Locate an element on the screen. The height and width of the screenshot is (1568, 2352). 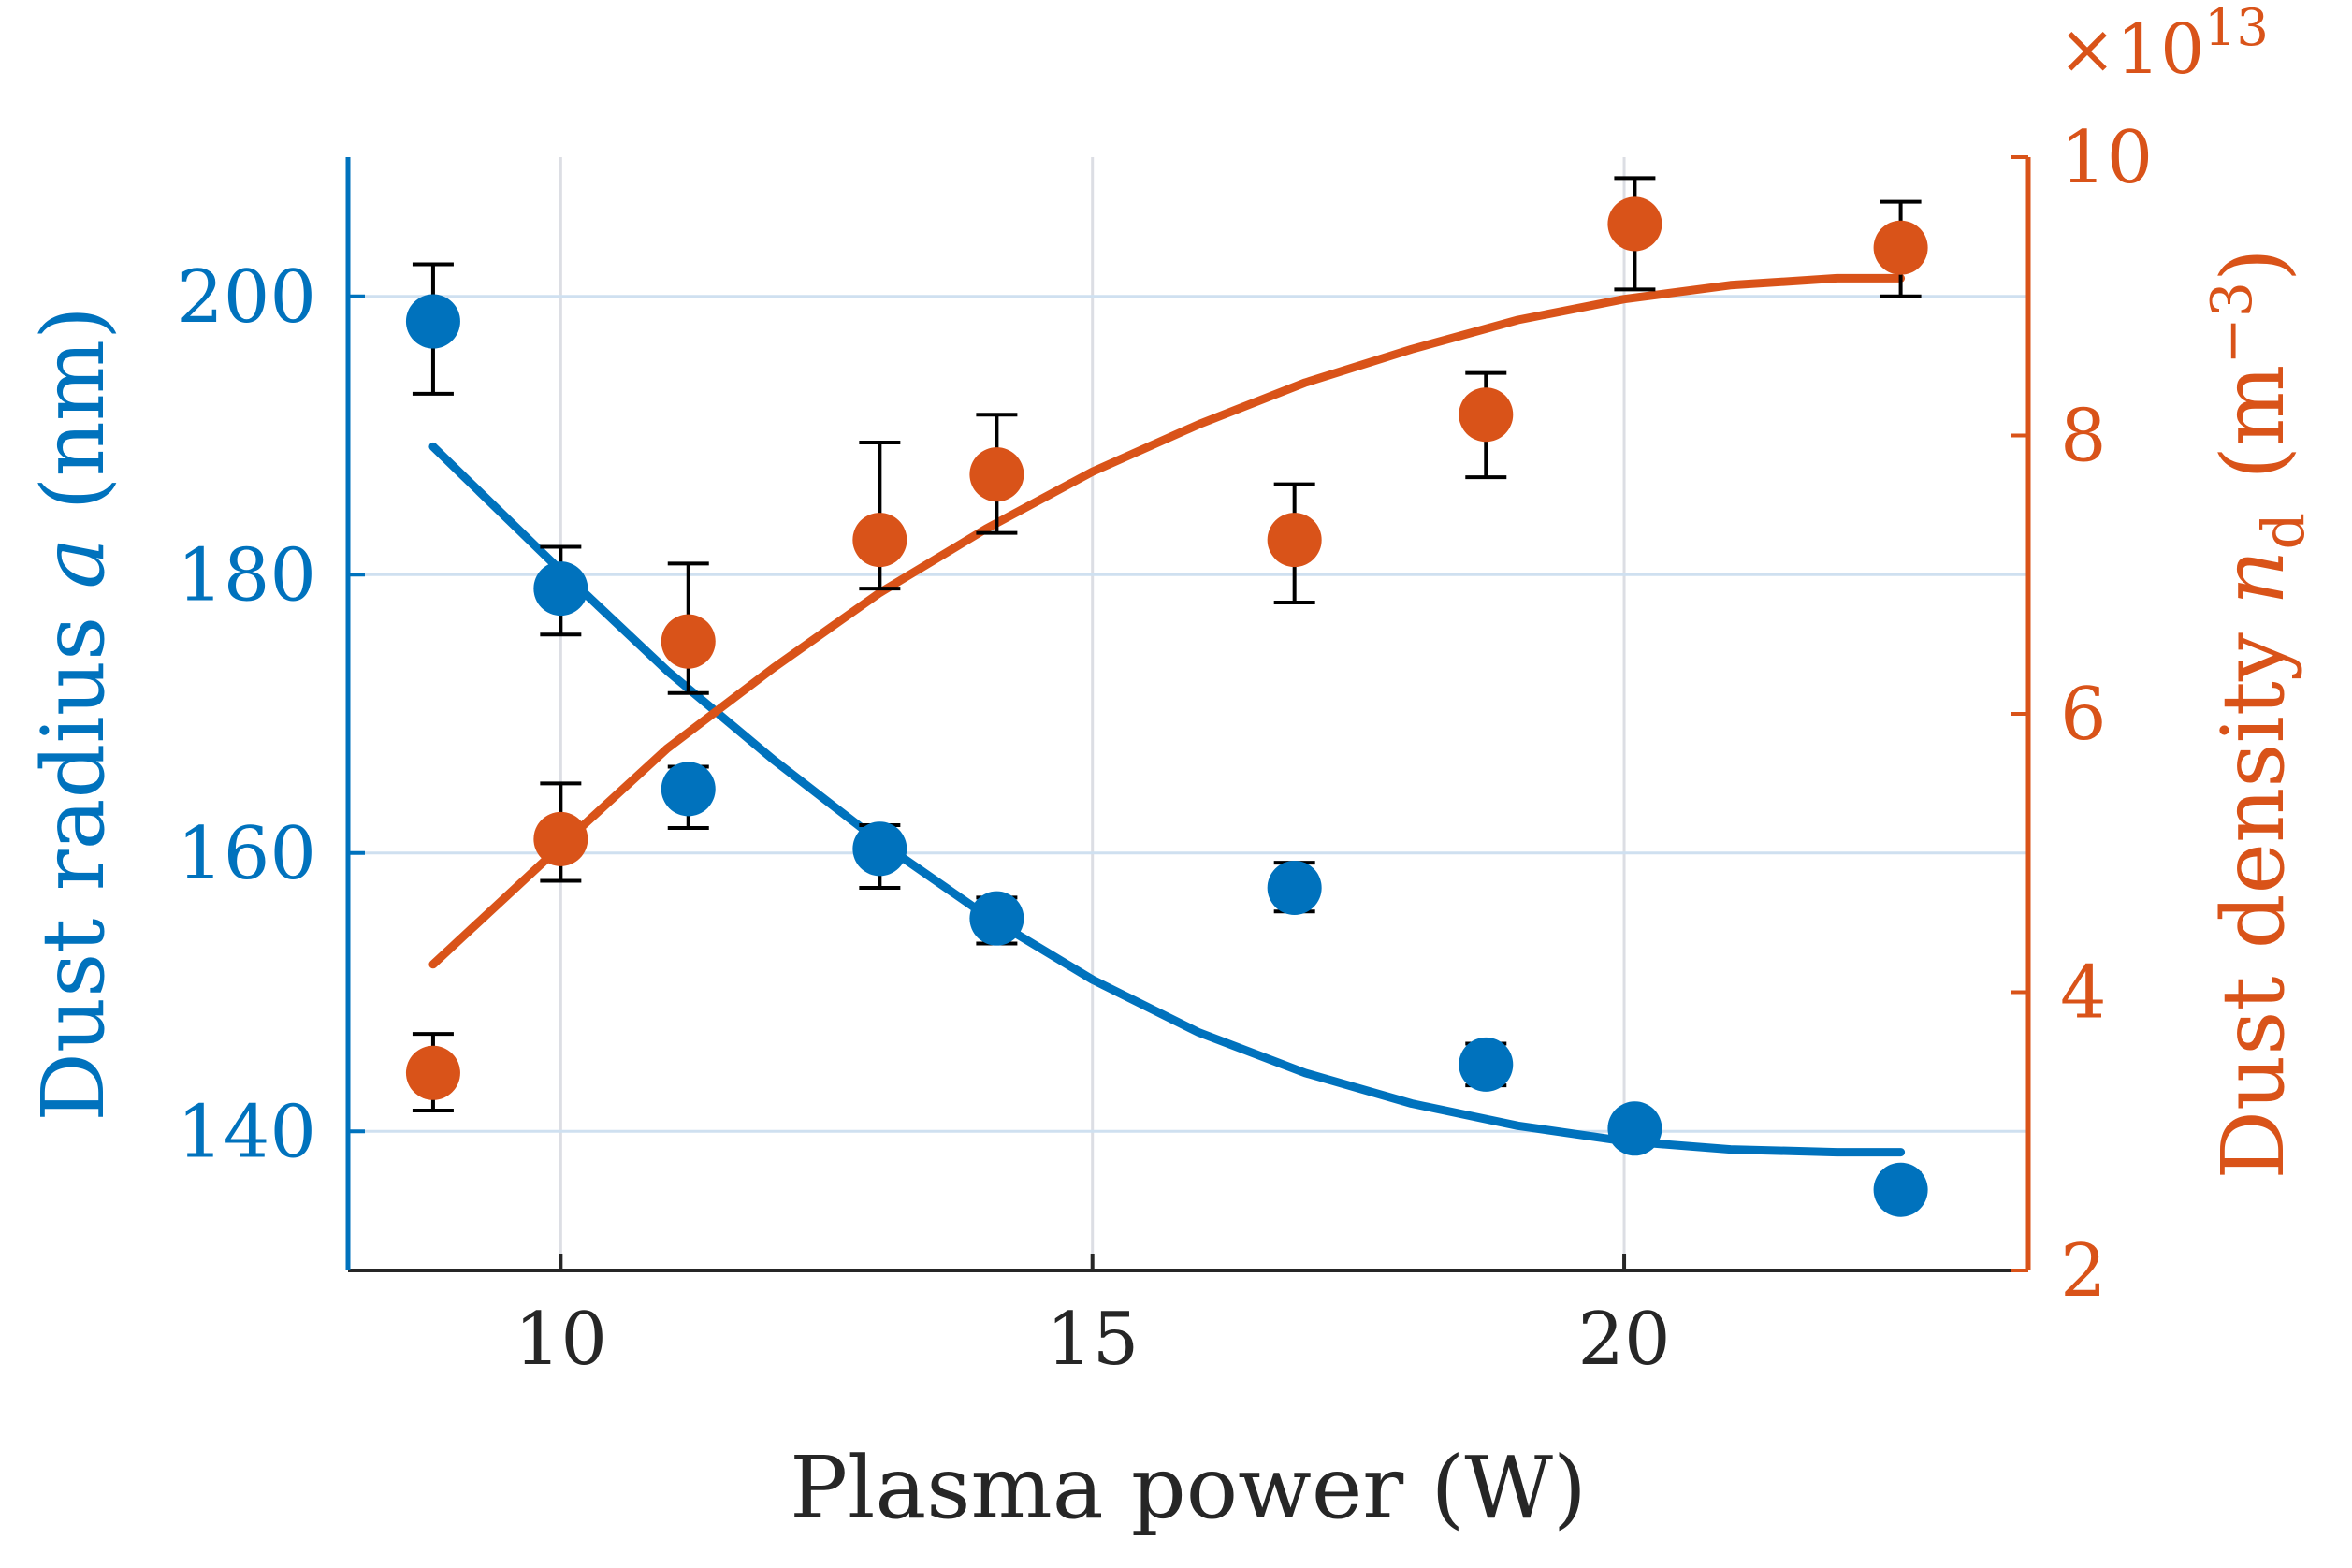
right-y-title-subscript: d is located at coordinates (2283, 531).